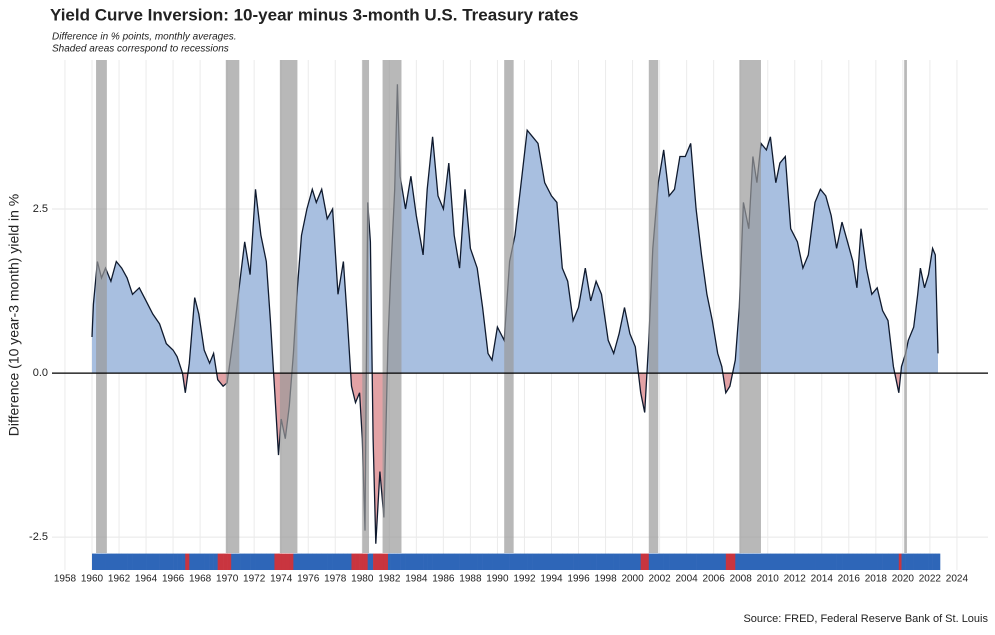  I want to click on x-tick-label: 2014, so click(822, 579).